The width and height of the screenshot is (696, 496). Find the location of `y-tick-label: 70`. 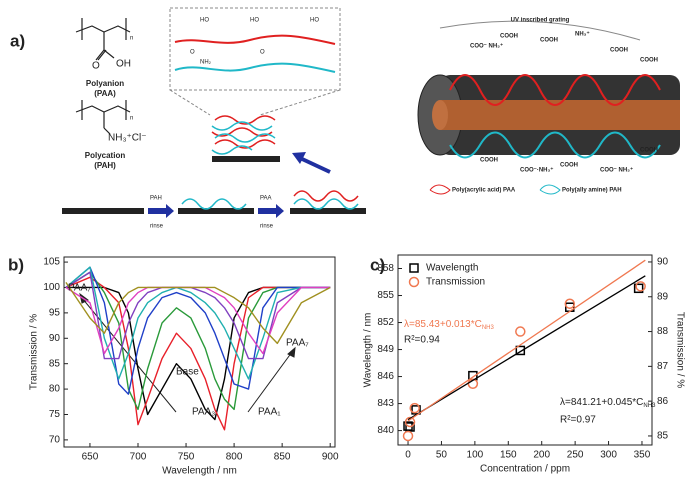

y-tick-label: 70 is located at coordinates (55, 440).